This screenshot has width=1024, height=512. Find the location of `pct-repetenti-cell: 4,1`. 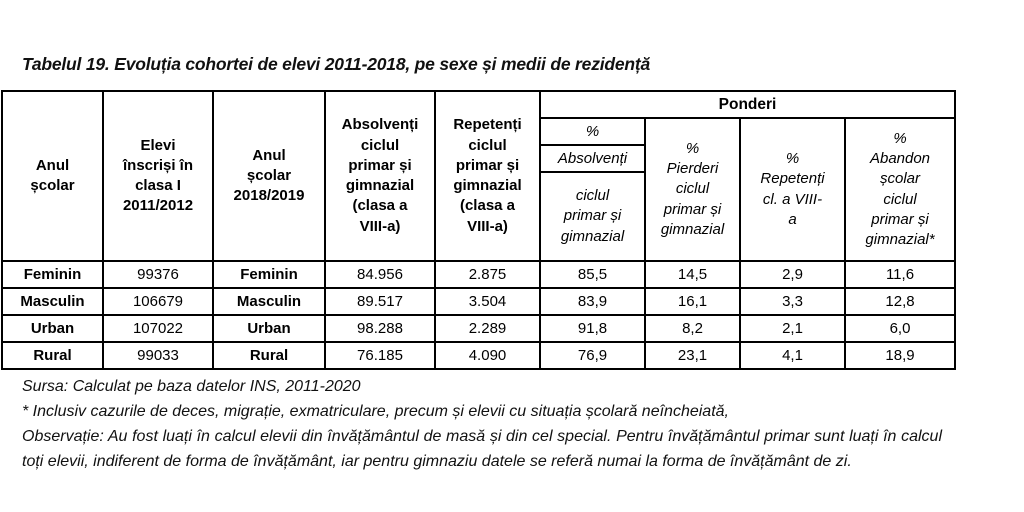

pct-repetenti-cell: 4,1 is located at coordinates (792, 355).